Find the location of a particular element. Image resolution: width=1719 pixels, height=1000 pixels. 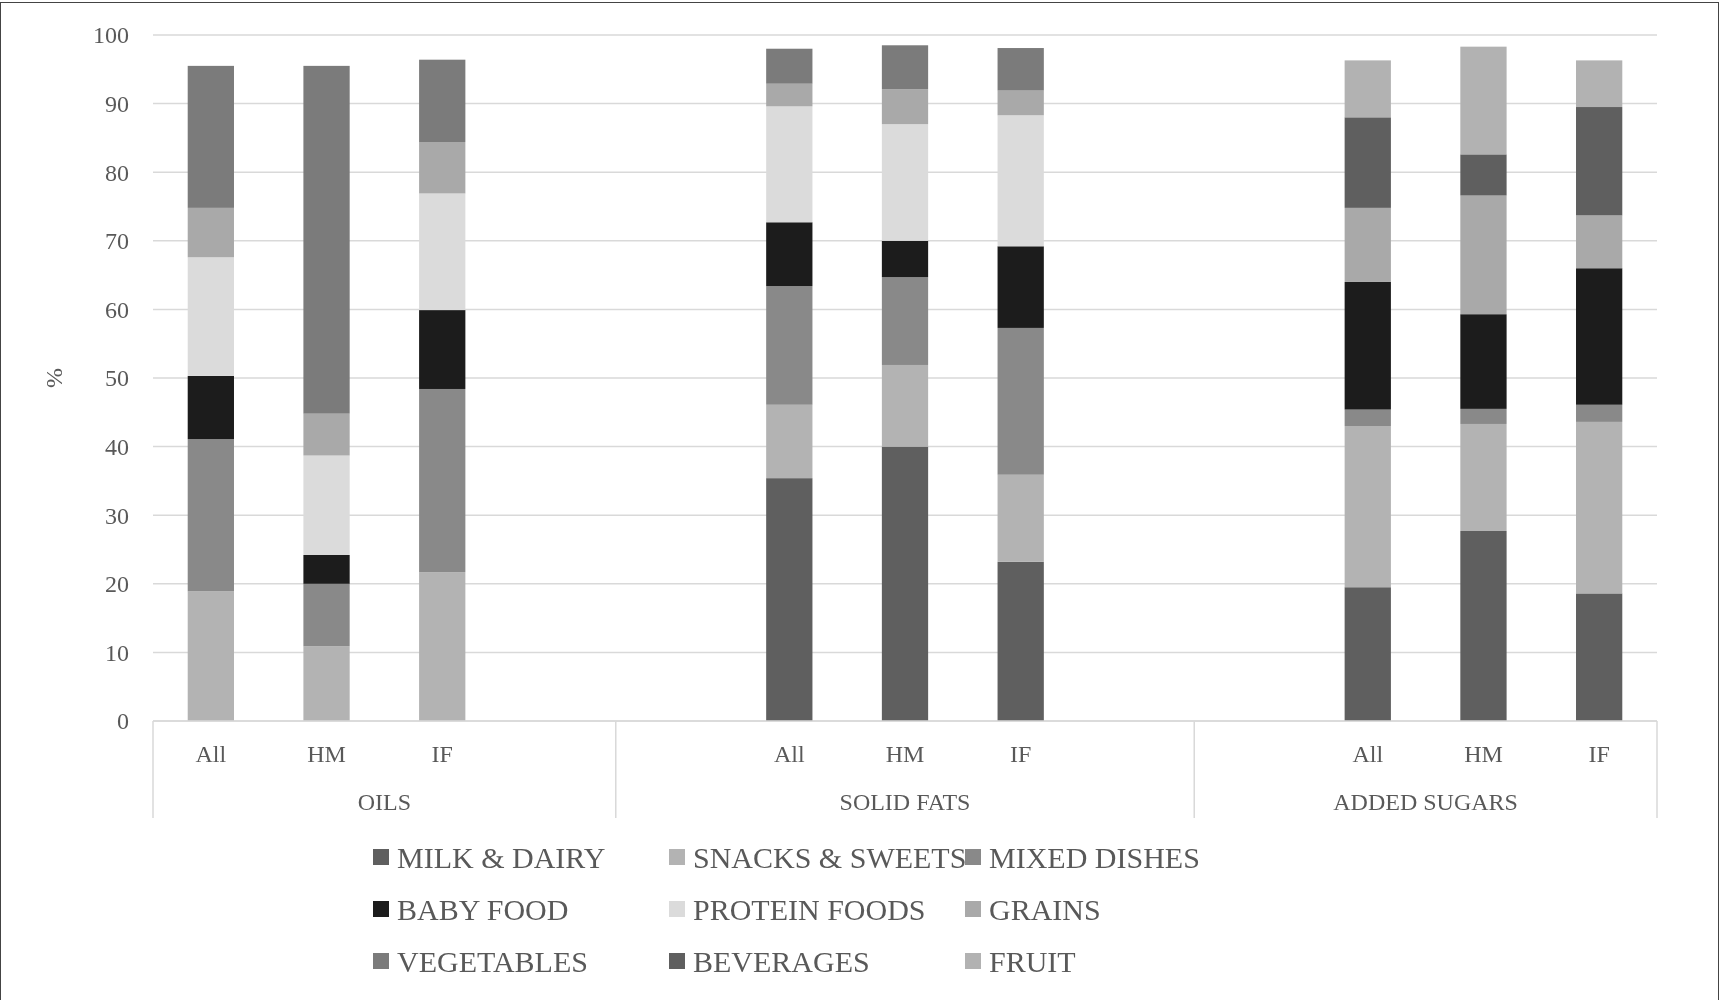

legend-label: VEGETABLES is located at coordinates (492, 961).